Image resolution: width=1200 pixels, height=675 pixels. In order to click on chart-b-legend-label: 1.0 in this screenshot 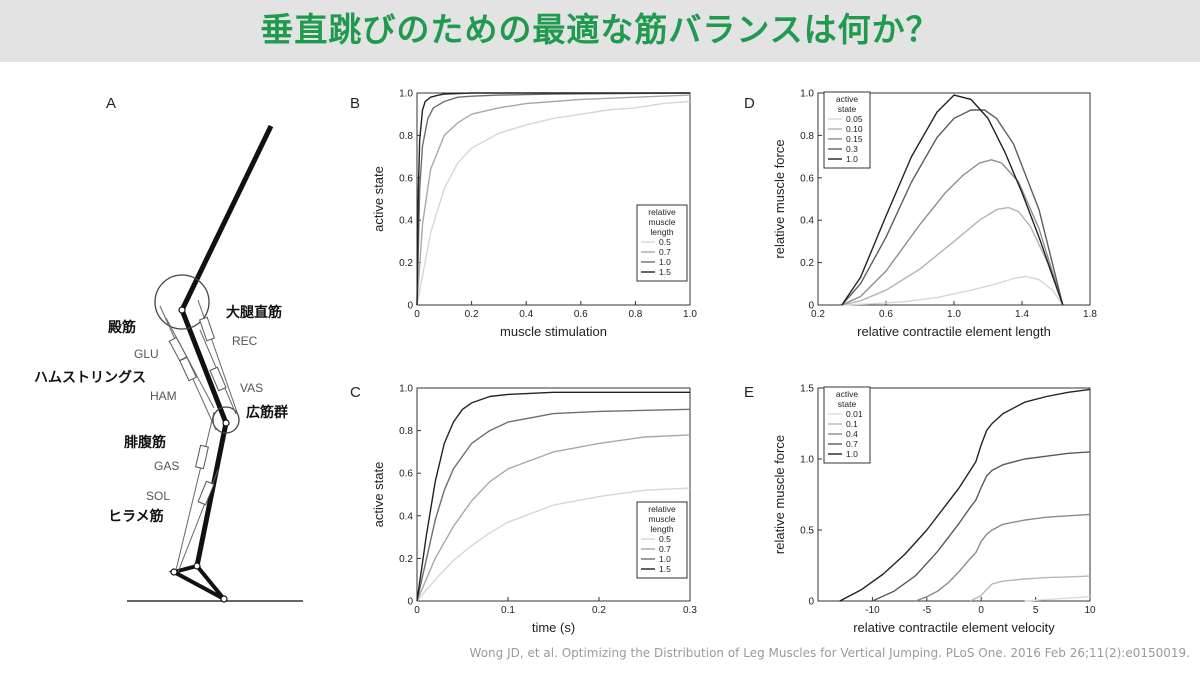, I will do `click(665, 262)`.